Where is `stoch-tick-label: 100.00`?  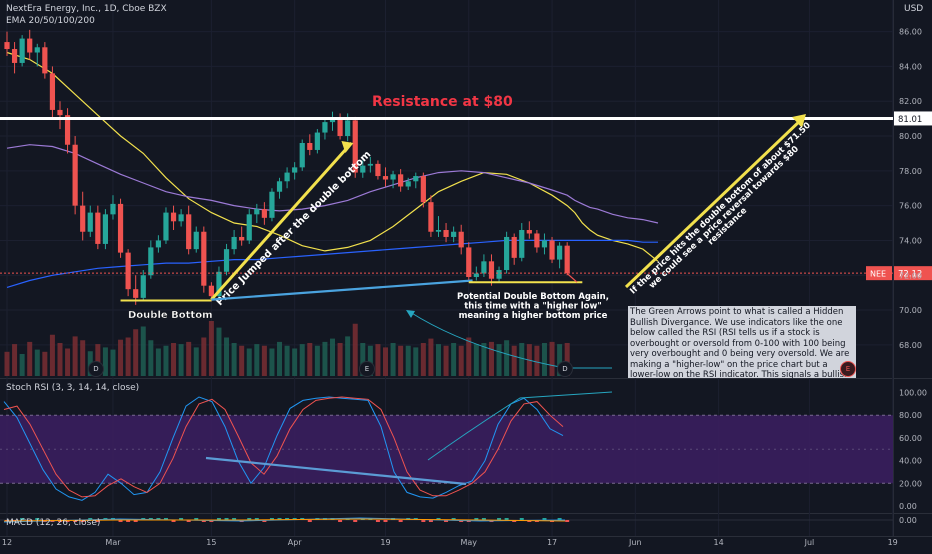
stoch-tick-label: 100.00 is located at coordinates (913, 393).